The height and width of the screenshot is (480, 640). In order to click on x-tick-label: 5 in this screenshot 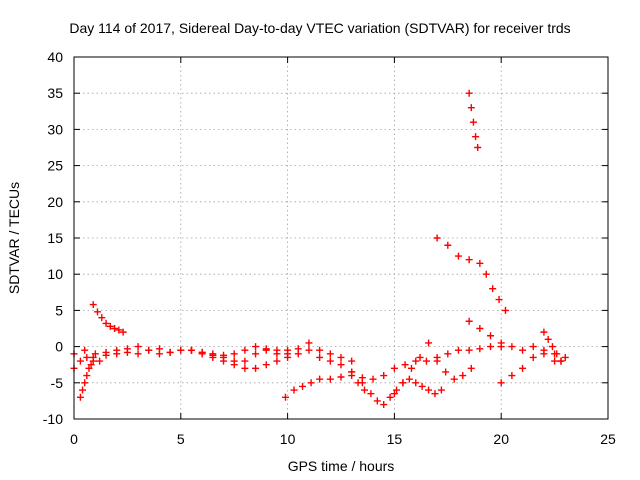, I will do `click(181, 439)`.